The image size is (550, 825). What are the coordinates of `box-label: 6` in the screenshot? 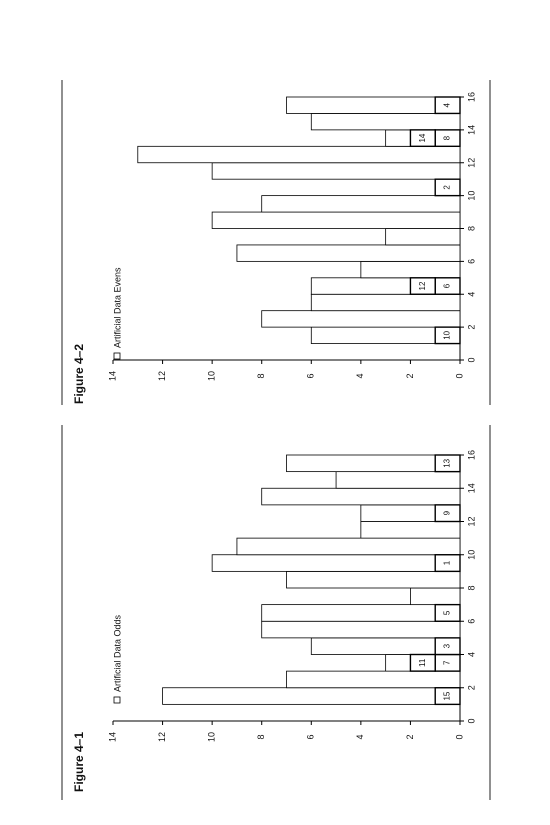 It's located at (447, 285).